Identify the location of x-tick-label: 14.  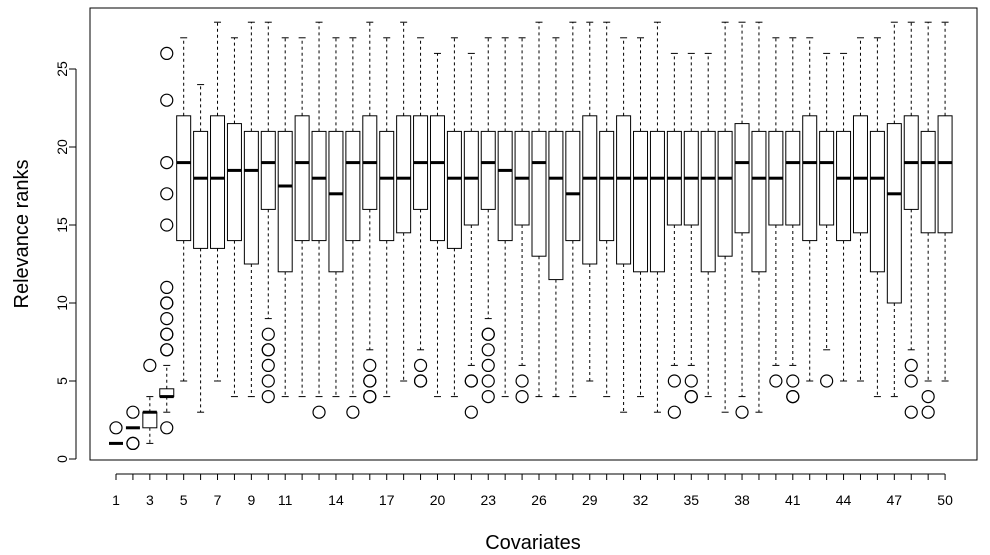
(336, 500).